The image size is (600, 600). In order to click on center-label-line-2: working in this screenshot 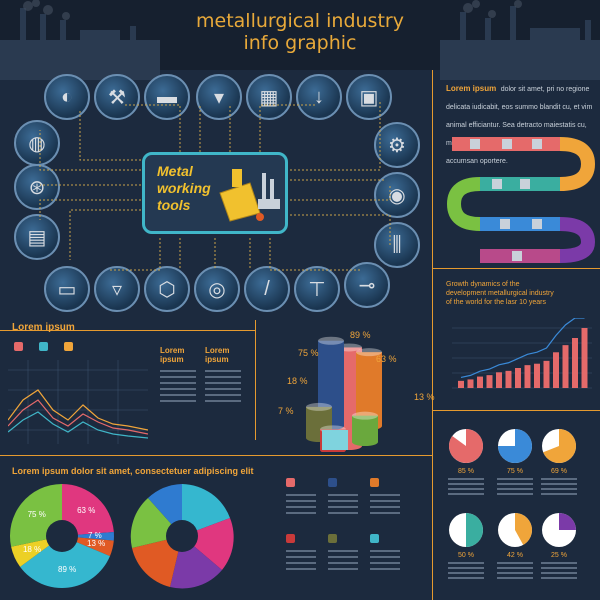, I will do `click(184, 188)`.